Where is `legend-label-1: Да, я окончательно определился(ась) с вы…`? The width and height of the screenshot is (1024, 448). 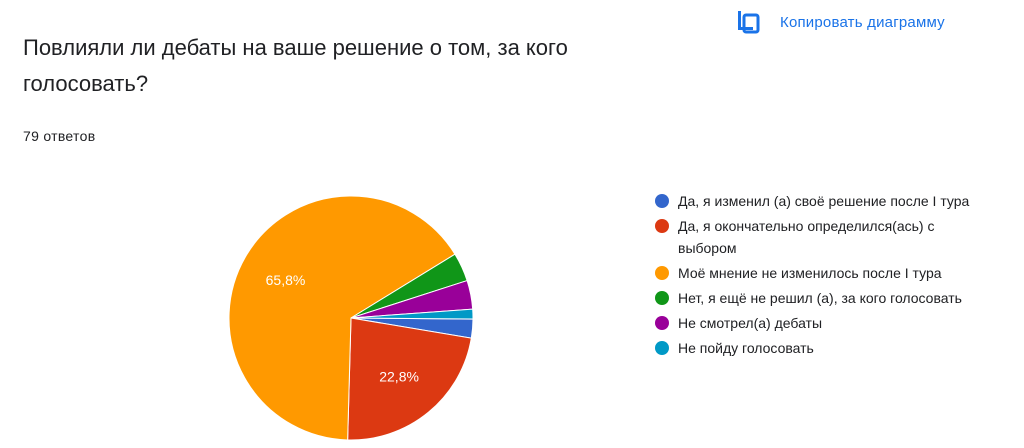
legend-label-1: Да, я окончательно определился(ась) с вы… is located at coordinates (806, 237).